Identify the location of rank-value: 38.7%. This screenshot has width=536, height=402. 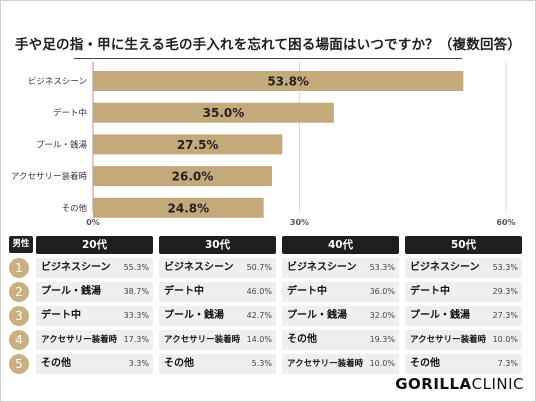
(136, 291).